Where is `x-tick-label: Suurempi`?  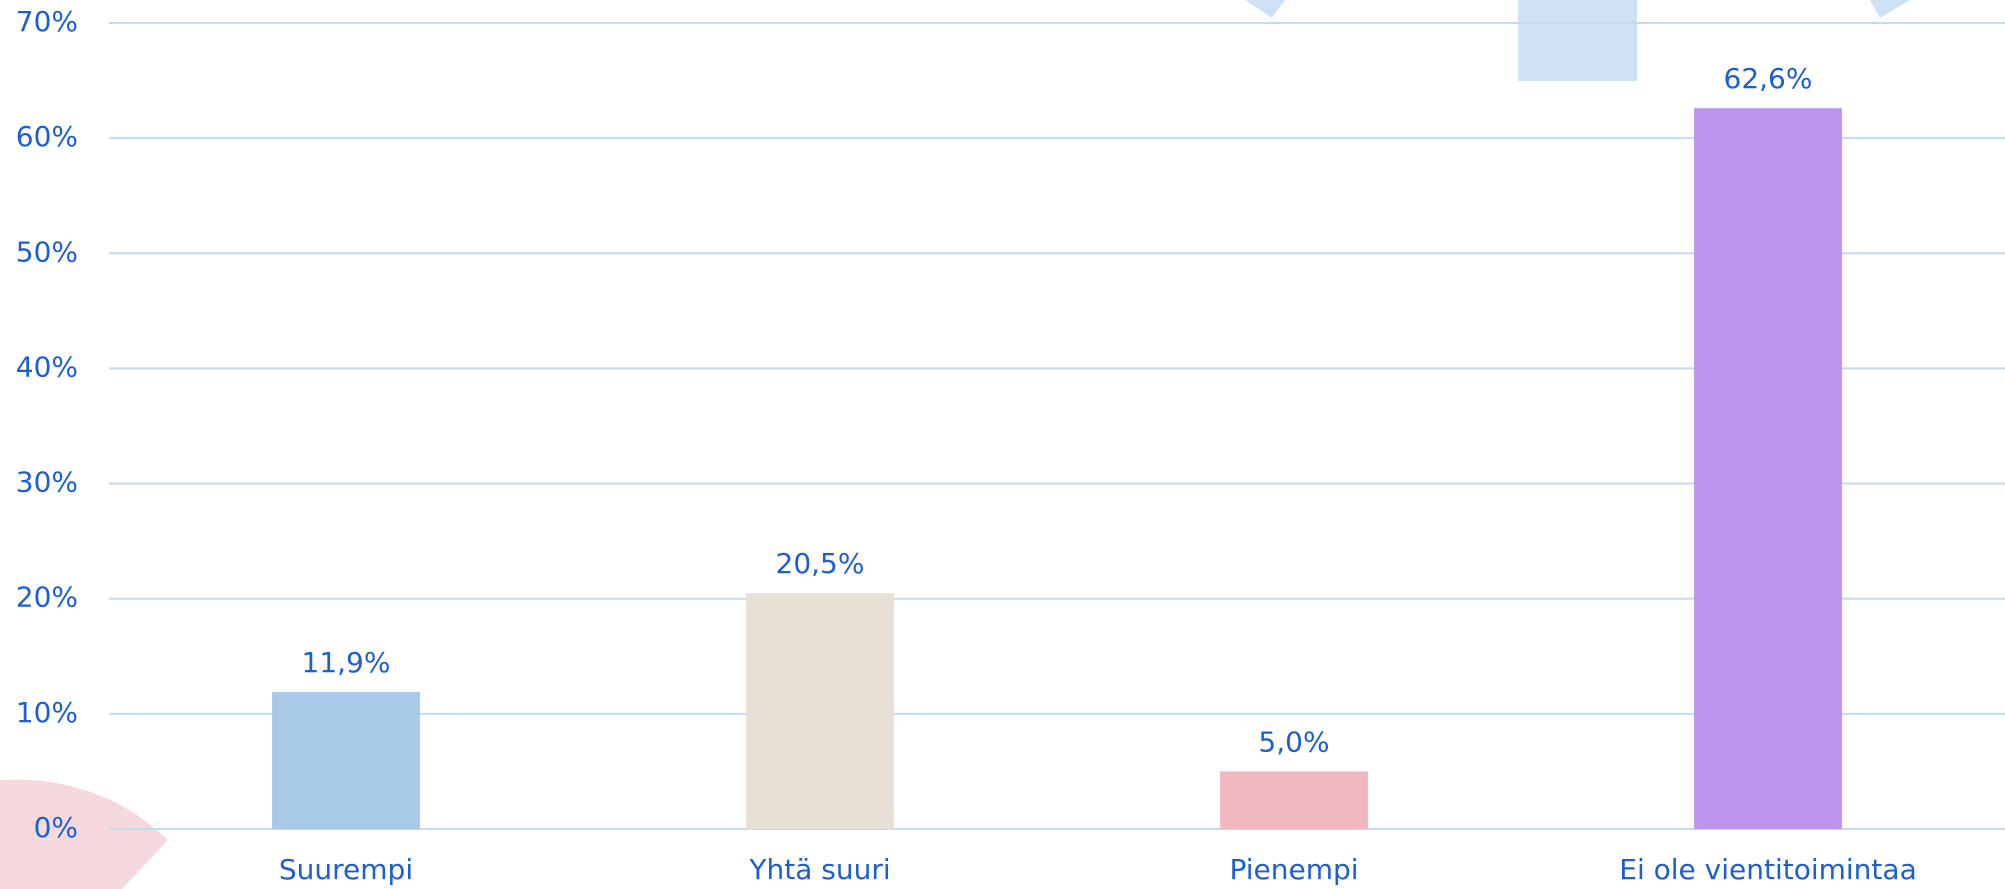 x-tick-label: Suurempi is located at coordinates (346, 869).